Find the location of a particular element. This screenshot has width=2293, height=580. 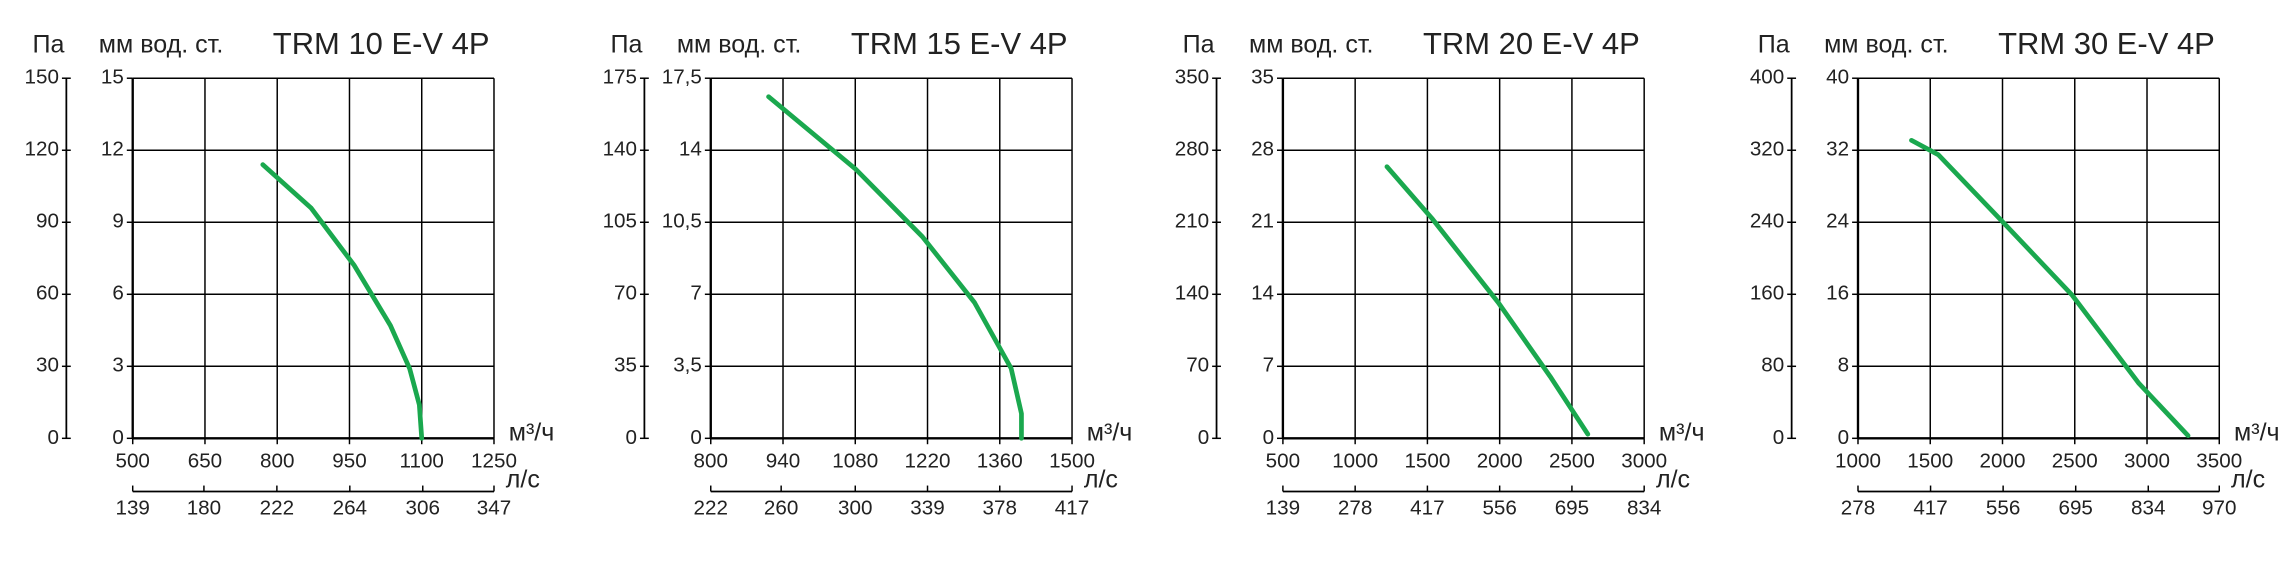

x2-tick-label: 300 is located at coordinates (855, 508).